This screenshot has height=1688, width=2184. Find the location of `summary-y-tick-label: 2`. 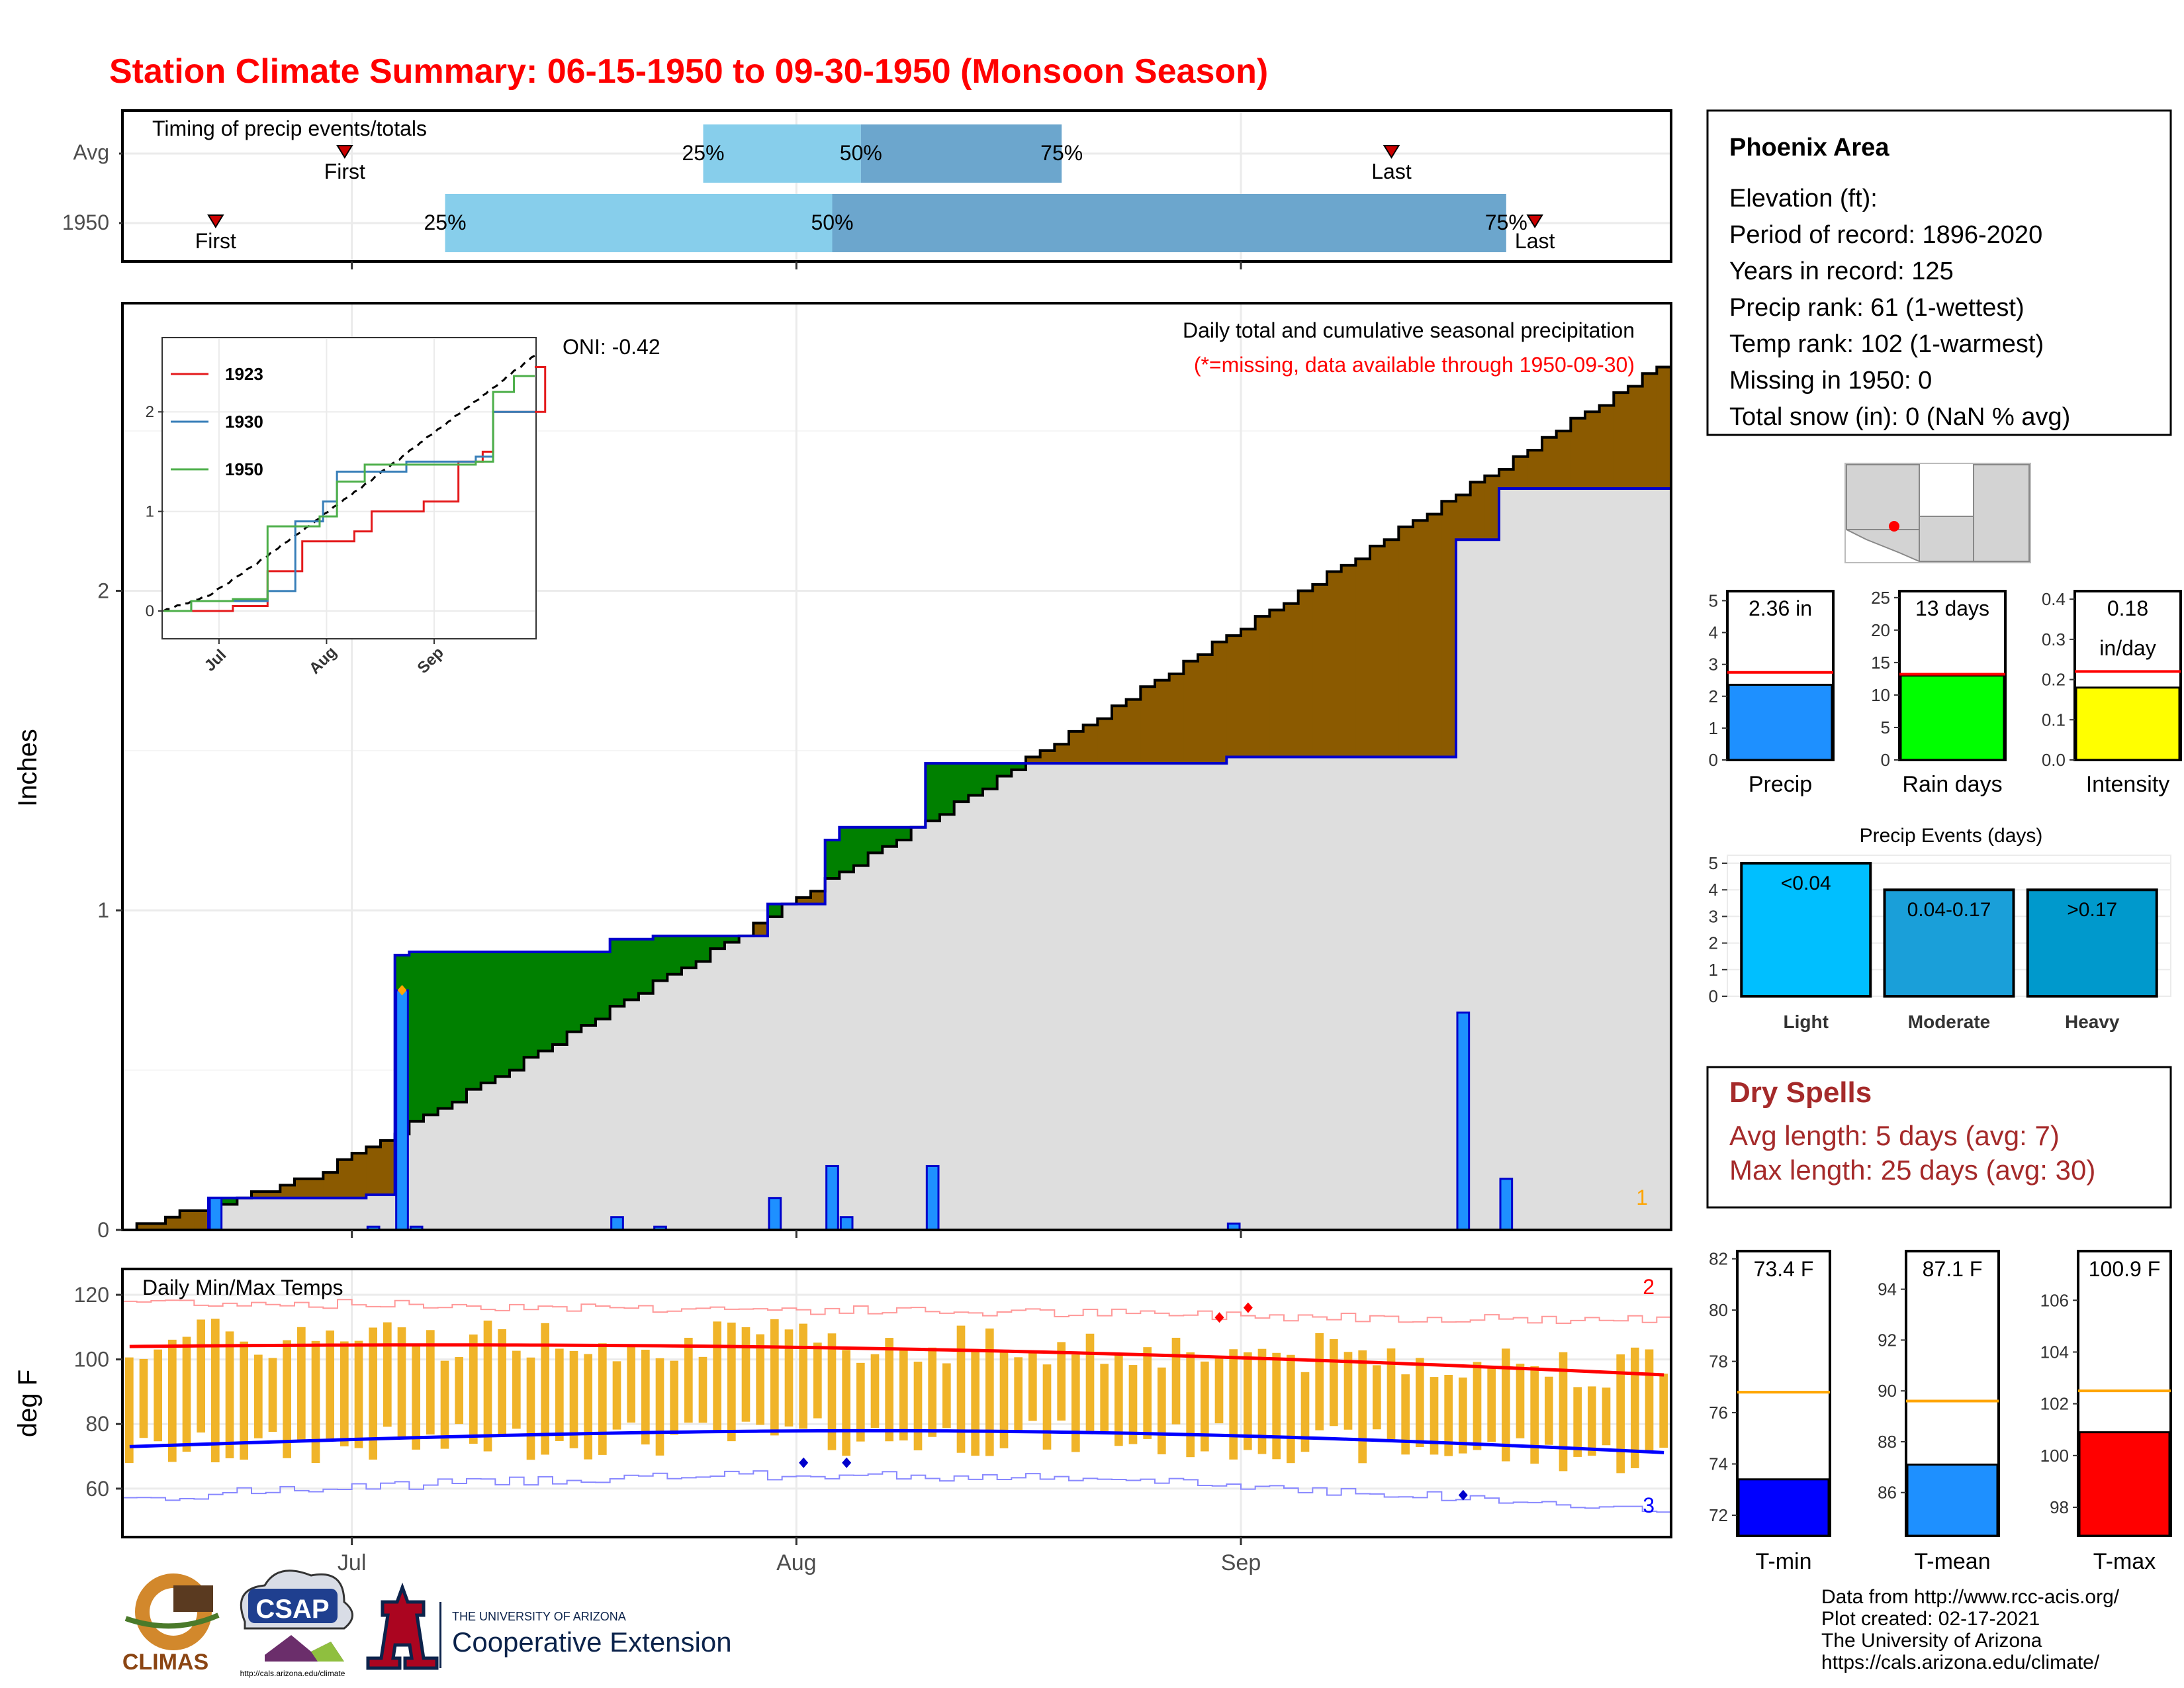

summary-y-tick-label: 2 is located at coordinates (1713, 696).